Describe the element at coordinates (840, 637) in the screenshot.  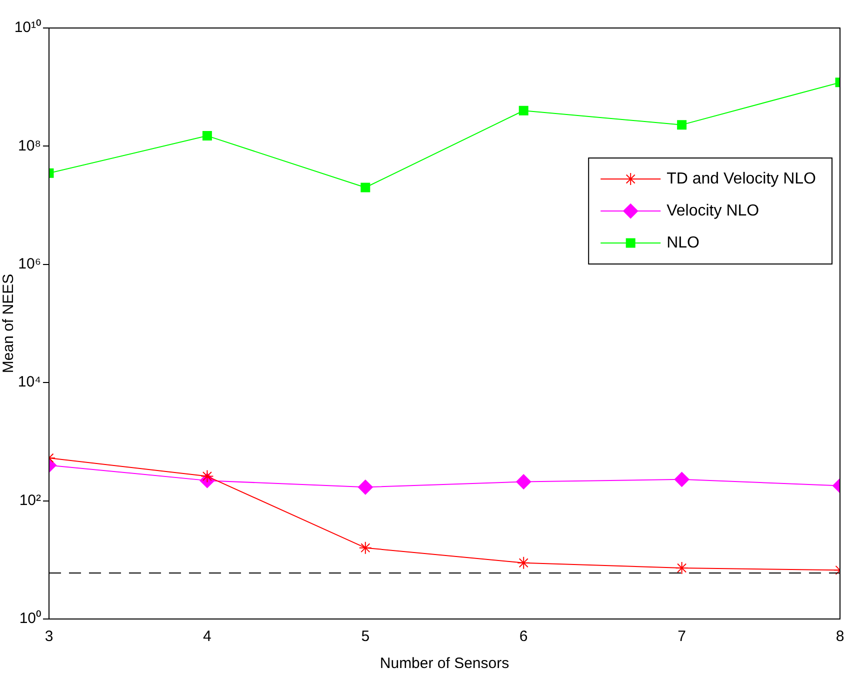
I see `x-tick-label: 8` at that location.